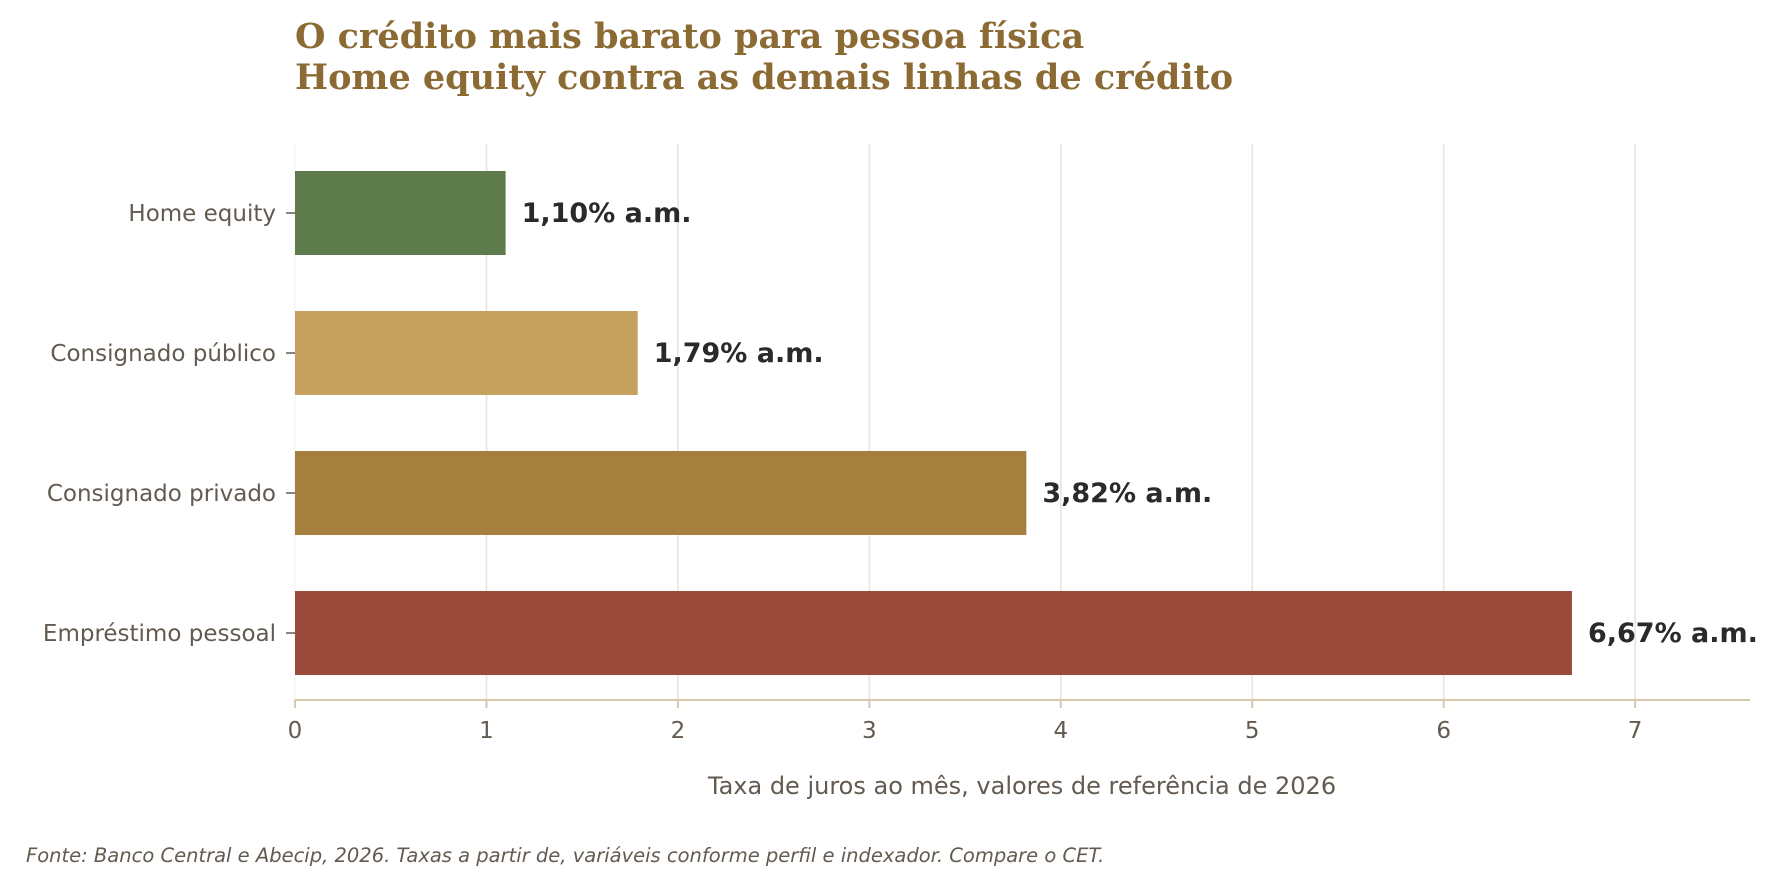 The width and height of the screenshot is (1774, 880). What do you see at coordinates (159, 634) in the screenshot?
I see `category-label-4: Empréstimo pessoal` at bounding box center [159, 634].